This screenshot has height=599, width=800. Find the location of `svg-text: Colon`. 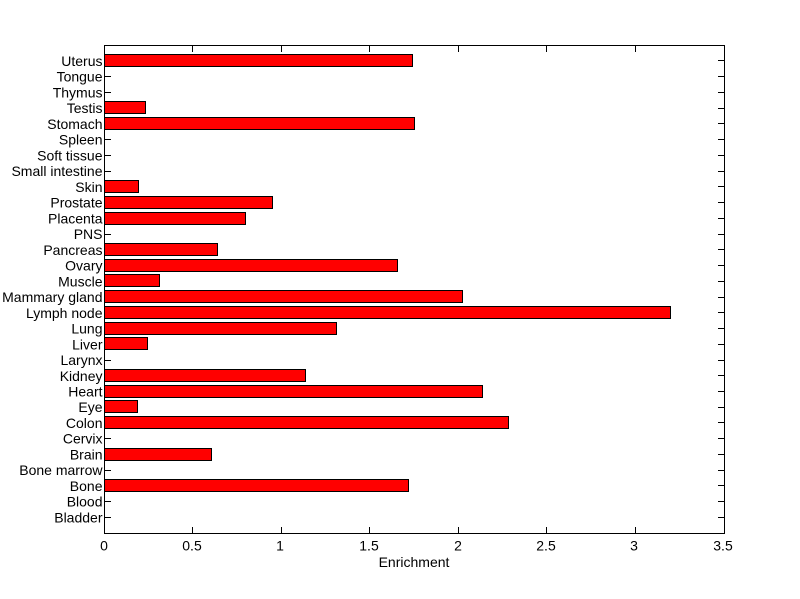

svg-text: Colon is located at coordinates (84, 423).